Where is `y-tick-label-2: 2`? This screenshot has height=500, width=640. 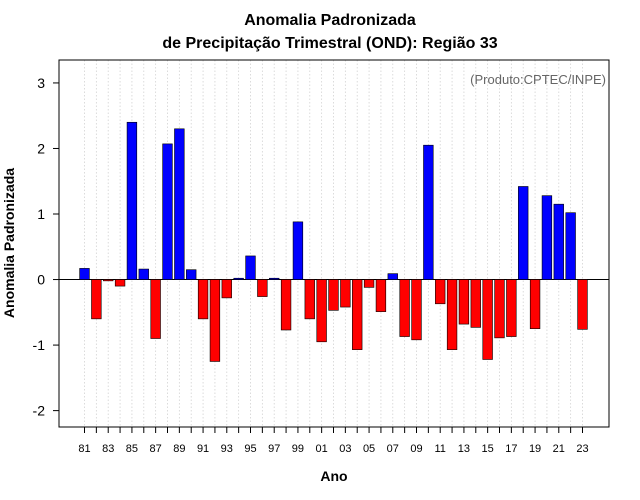
y-tick-label-2: 2 is located at coordinates (41, 148).